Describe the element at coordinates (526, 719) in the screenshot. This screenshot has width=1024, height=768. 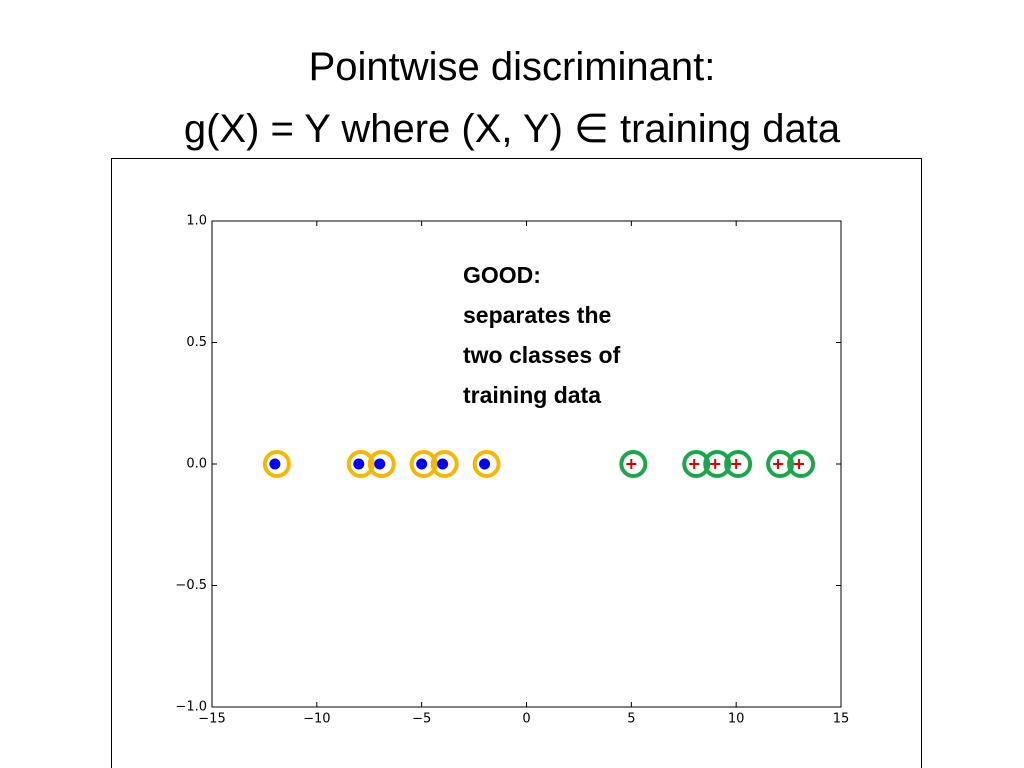
I see `x-tick-label: 0` at that location.